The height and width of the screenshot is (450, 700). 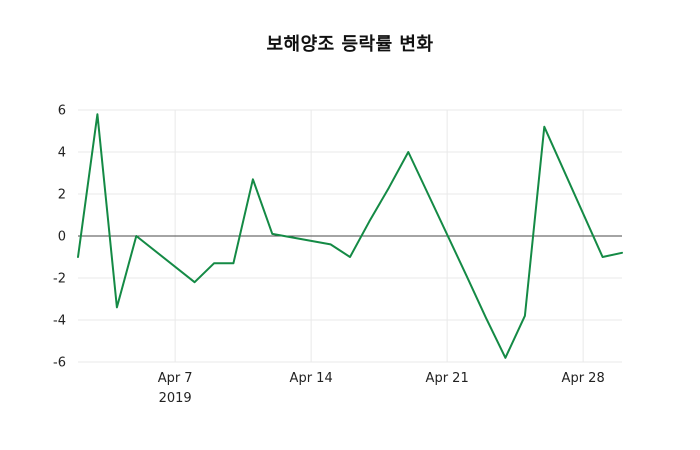 What do you see at coordinates (175, 378) in the screenshot?
I see `x-axis-tick-label: Apr 7` at bounding box center [175, 378].